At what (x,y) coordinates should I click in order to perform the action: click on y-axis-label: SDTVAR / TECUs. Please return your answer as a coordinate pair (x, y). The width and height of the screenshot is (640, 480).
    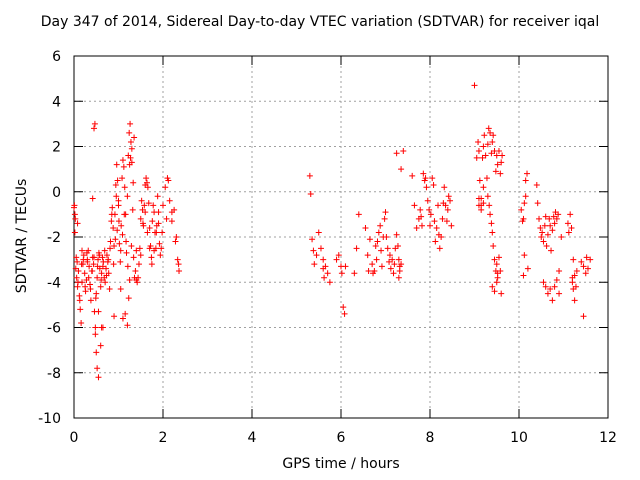
    Looking at the image, I should click on (22, 236).